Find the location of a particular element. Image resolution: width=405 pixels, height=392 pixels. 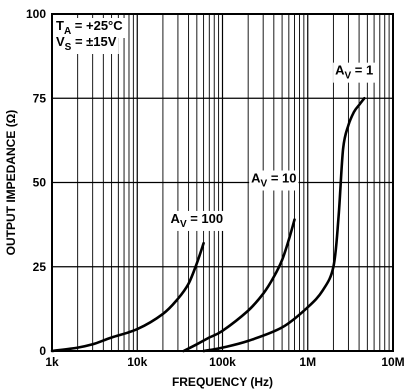

y-tick-labels: 0 25 50 75 100 is located at coordinates (36, 182).